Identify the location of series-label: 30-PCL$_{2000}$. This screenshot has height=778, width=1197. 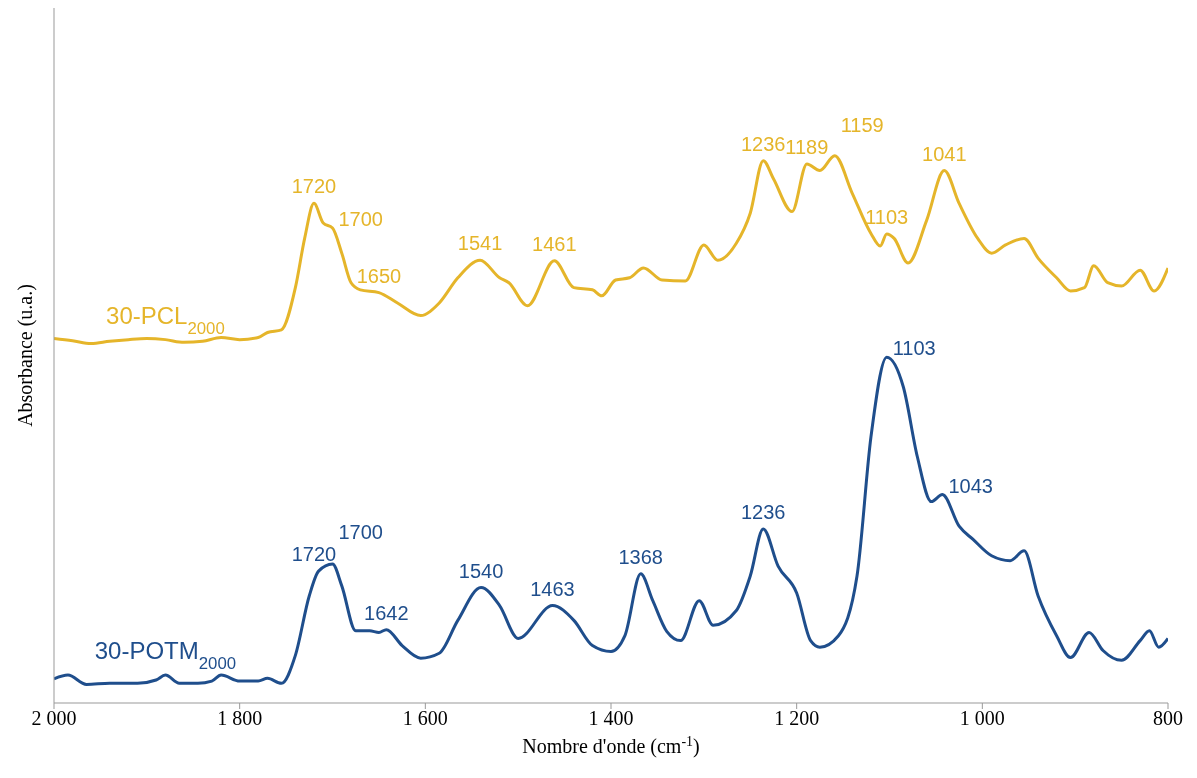
(165, 319).